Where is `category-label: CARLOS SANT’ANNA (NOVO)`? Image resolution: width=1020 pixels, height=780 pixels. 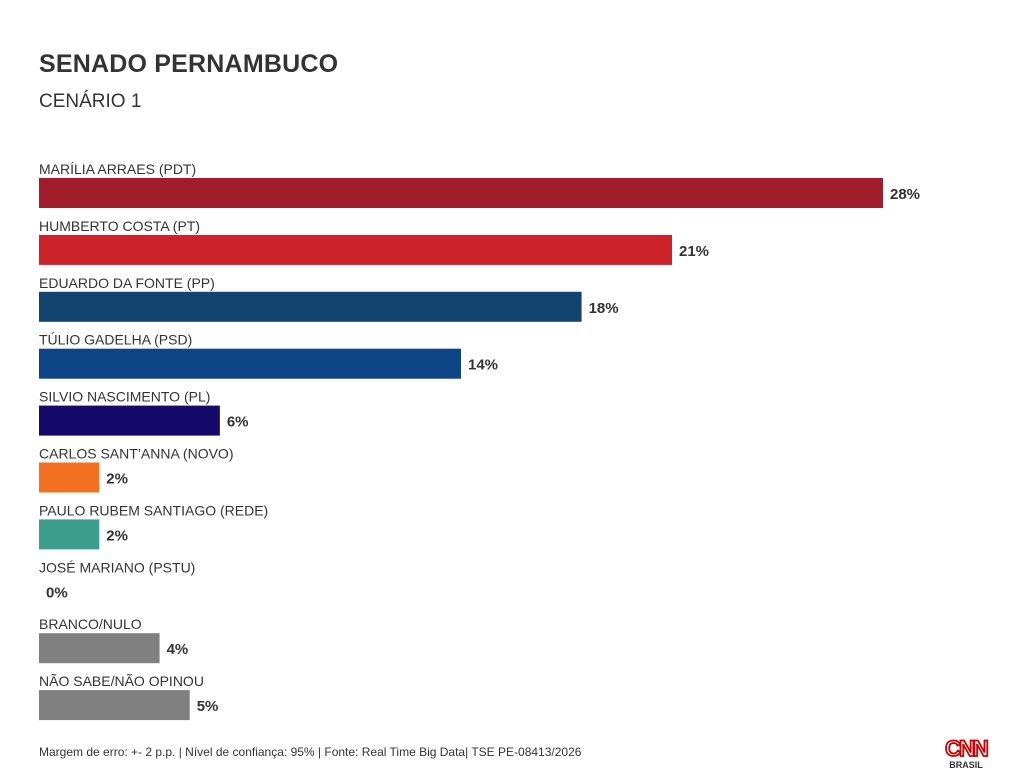
category-label: CARLOS SANT’ANNA (NOVO) is located at coordinates (136, 454).